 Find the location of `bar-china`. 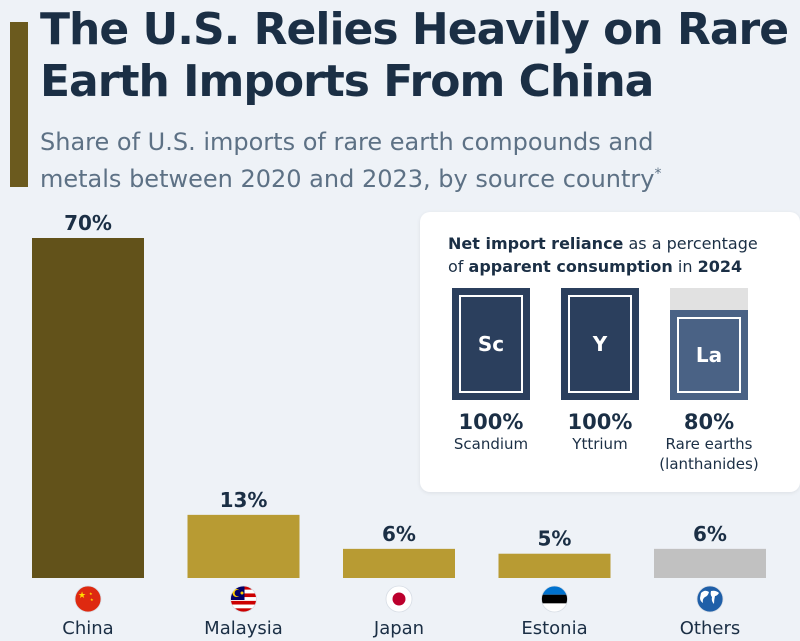

bar-china is located at coordinates (88, 408).